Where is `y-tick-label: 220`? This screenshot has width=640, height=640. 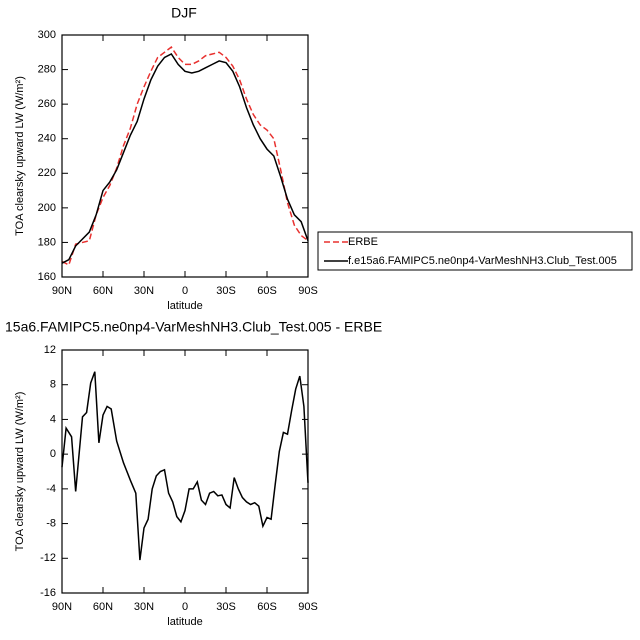
y-tick-label: 220 is located at coordinates (47, 173).